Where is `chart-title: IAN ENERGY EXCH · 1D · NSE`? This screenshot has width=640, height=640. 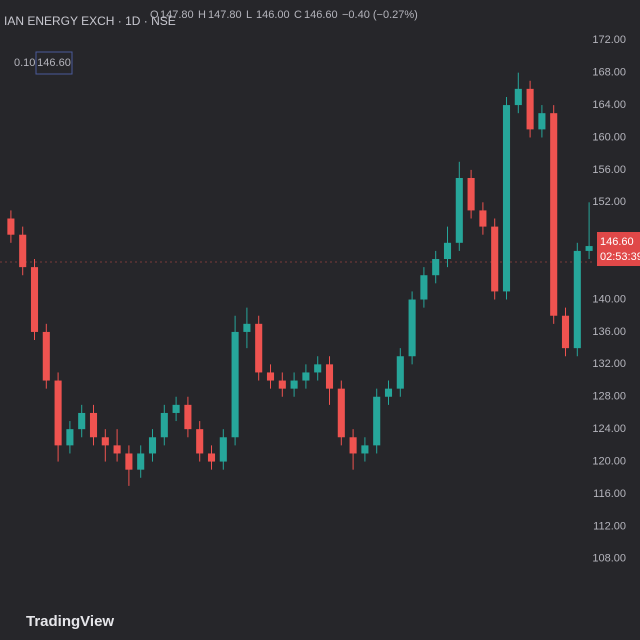 chart-title: IAN ENERGY EXCH · 1D · NSE is located at coordinates (90, 21).